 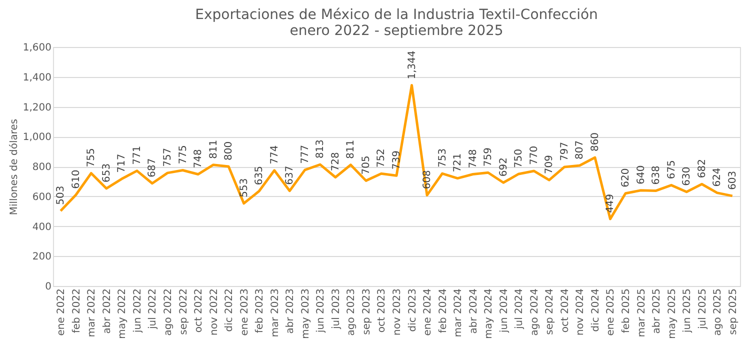 I want to click on x-tick-label: abr 2024, so click(x=474, y=311).